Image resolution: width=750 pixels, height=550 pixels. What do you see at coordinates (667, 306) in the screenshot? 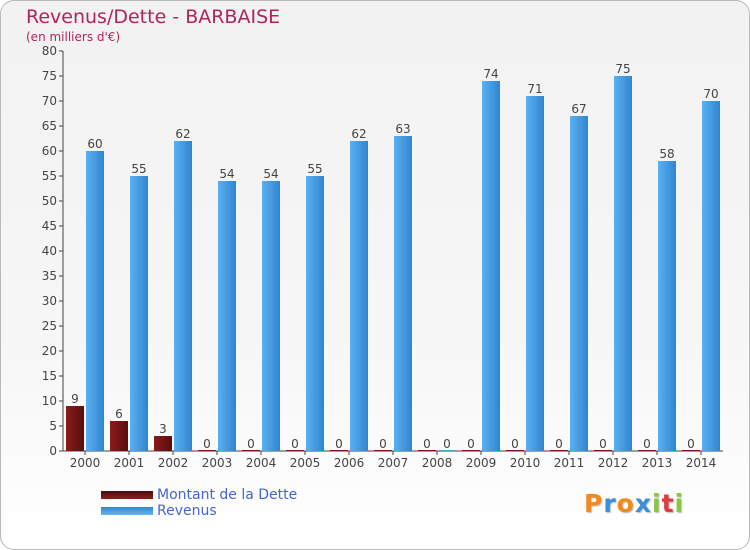
I see `bar-revenus-2013` at bounding box center [667, 306].